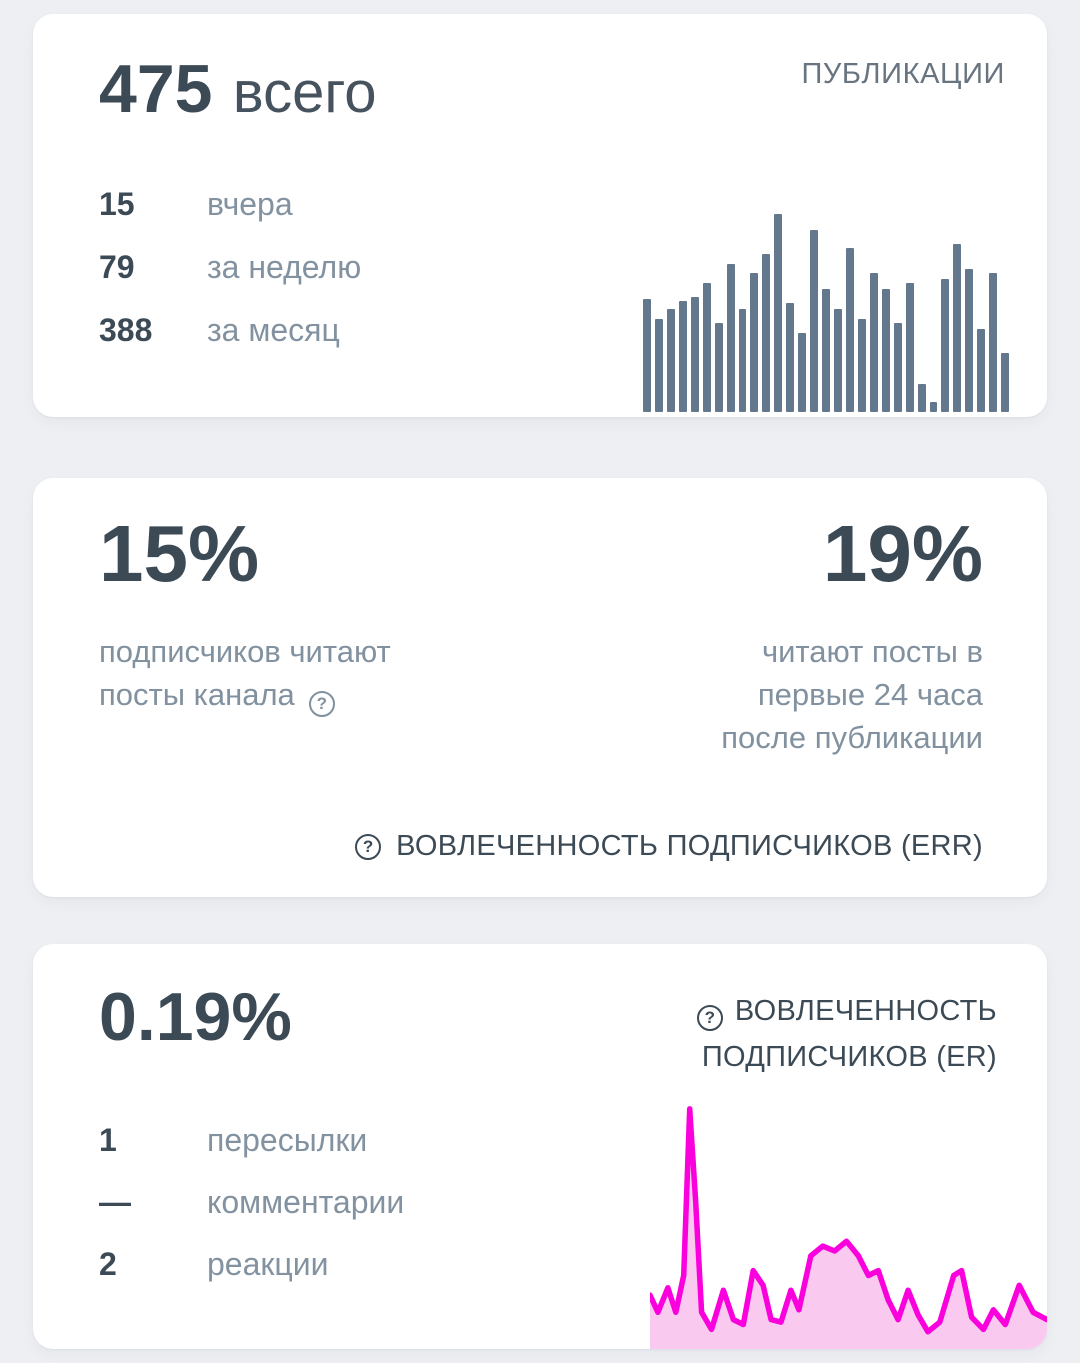 This screenshot has width=1080, height=1363. I want to click on stat-value-week: 79, so click(117, 267).